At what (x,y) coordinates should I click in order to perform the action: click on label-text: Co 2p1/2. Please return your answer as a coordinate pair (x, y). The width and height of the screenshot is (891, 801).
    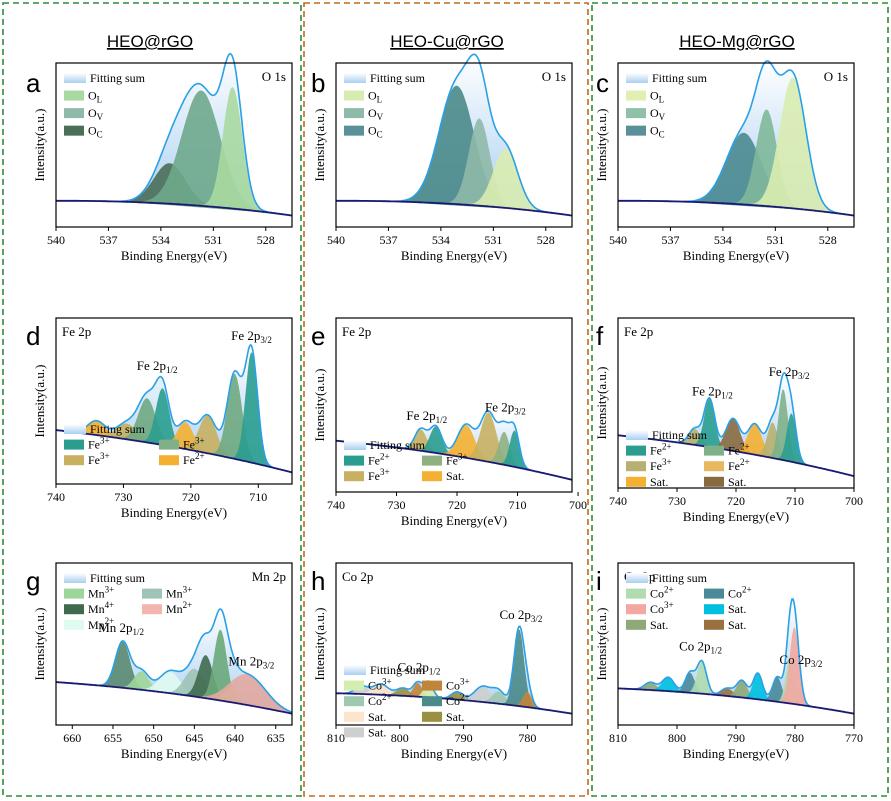
    Looking at the image, I should click on (418, 668).